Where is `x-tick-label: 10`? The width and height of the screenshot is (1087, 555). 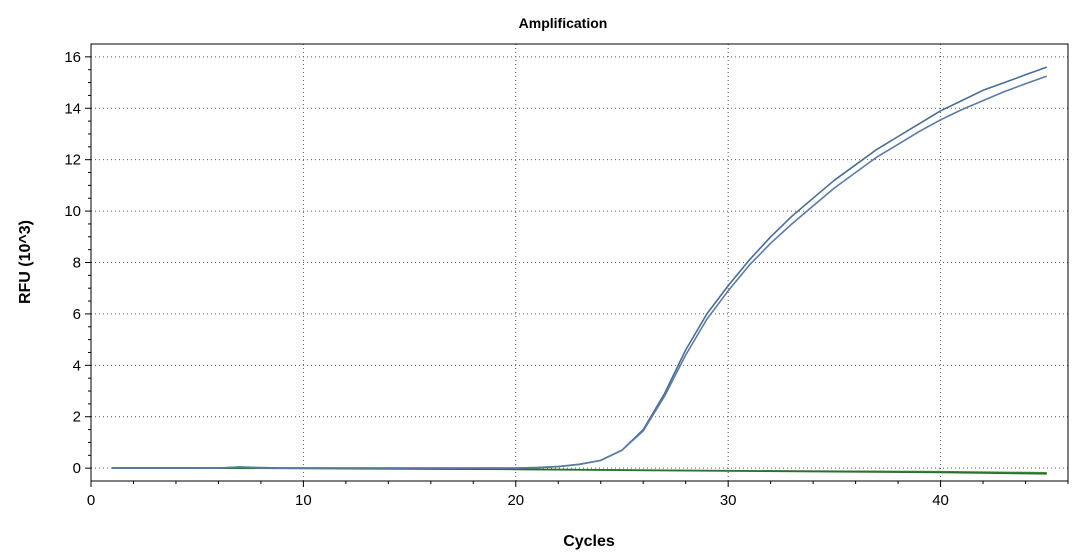 x-tick-label: 10 is located at coordinates (303, 500).